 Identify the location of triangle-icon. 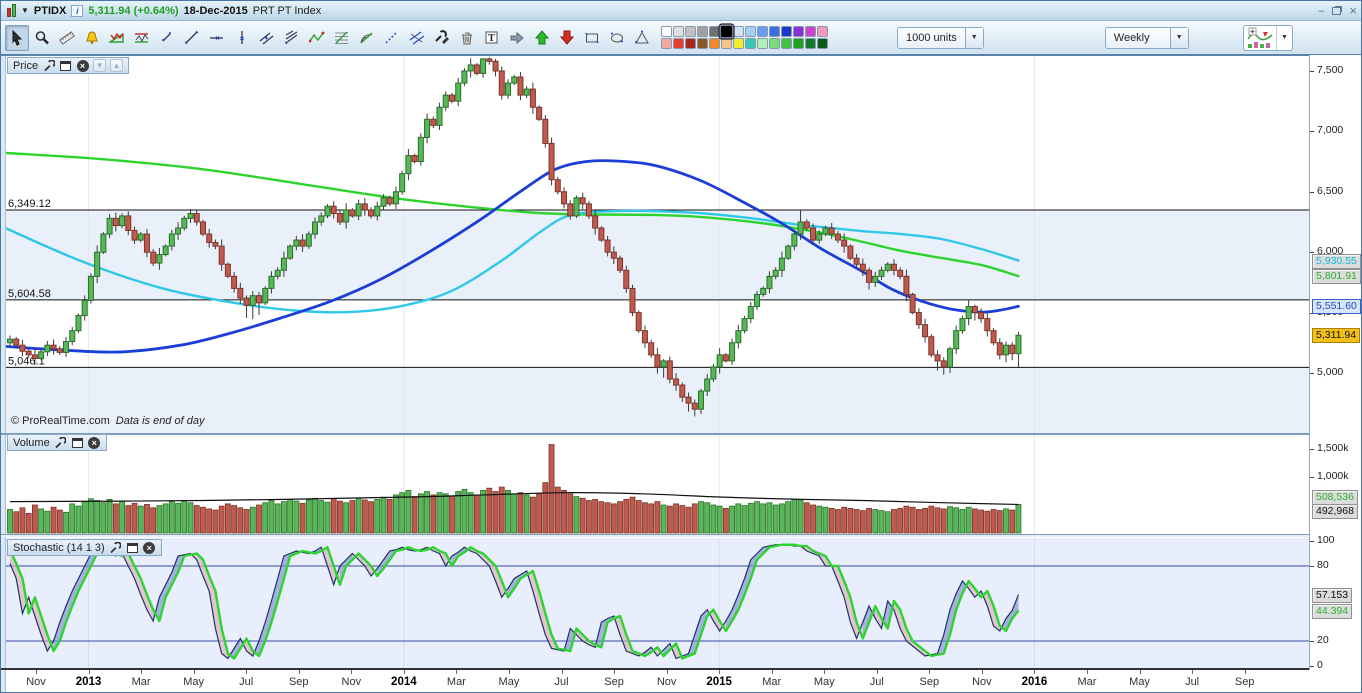
(642, 36).